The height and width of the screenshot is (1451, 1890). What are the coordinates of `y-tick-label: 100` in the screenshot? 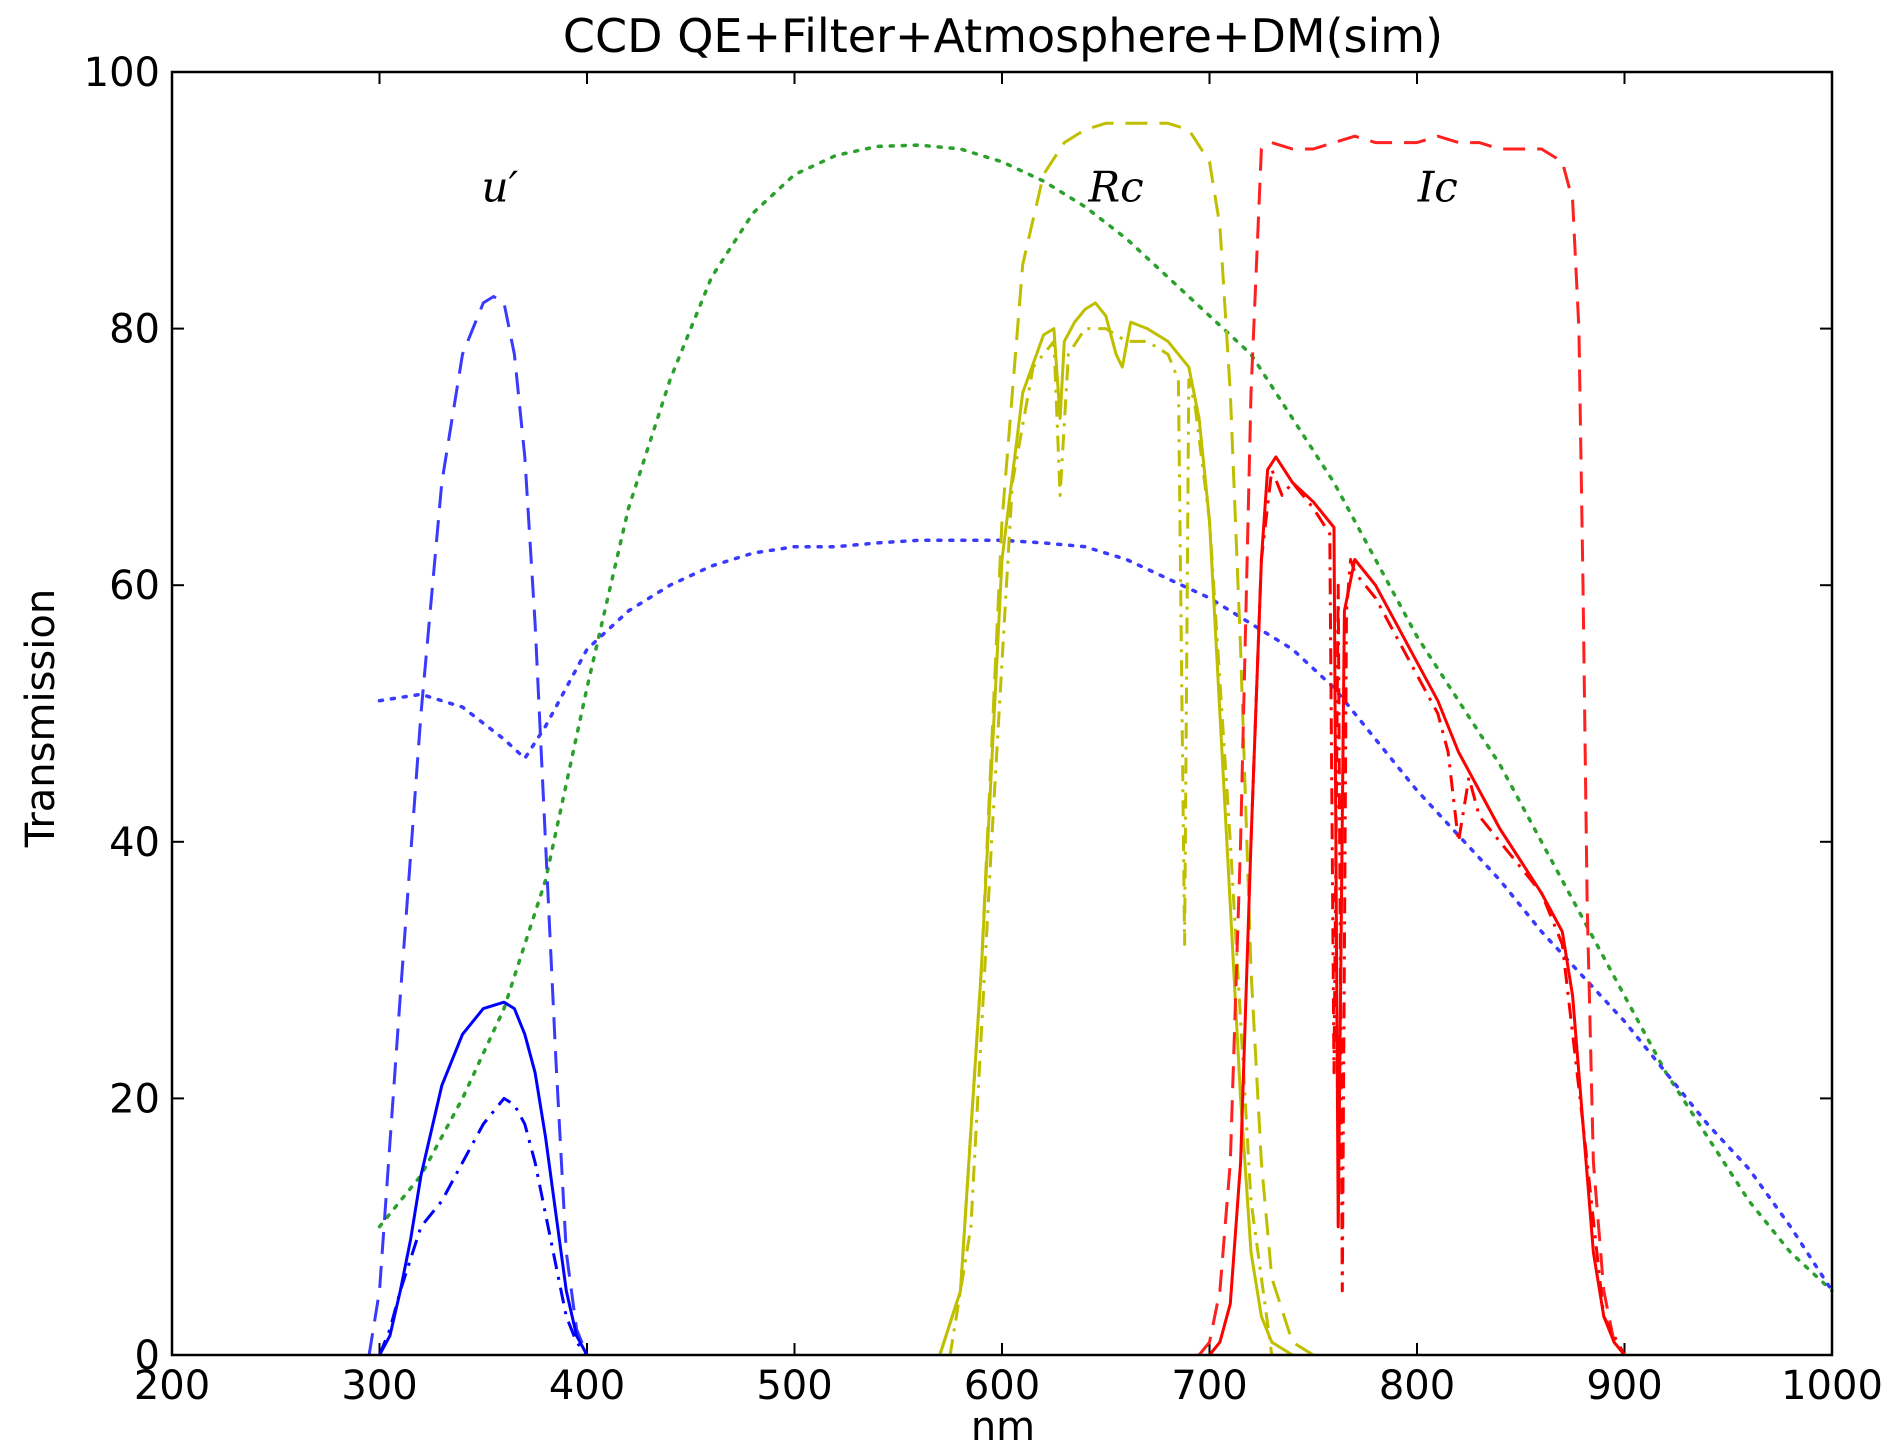 It's located at (122, 73).